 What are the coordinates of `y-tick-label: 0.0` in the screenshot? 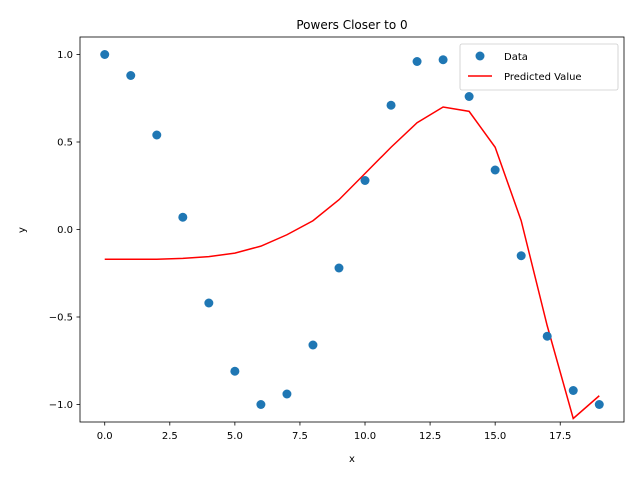 It's located at (65, 230).